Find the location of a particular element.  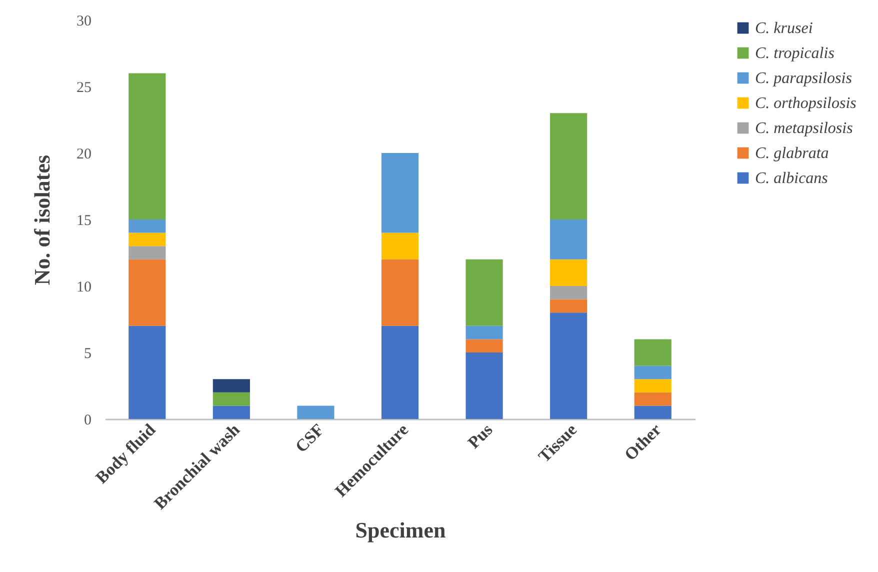

x-tick-label: CSF is located at coordinates (310, 438).